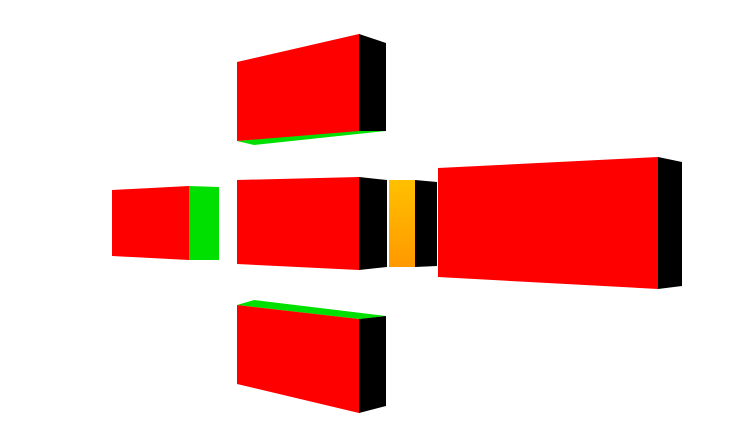  I want to click on center-block, so click(312, 223).